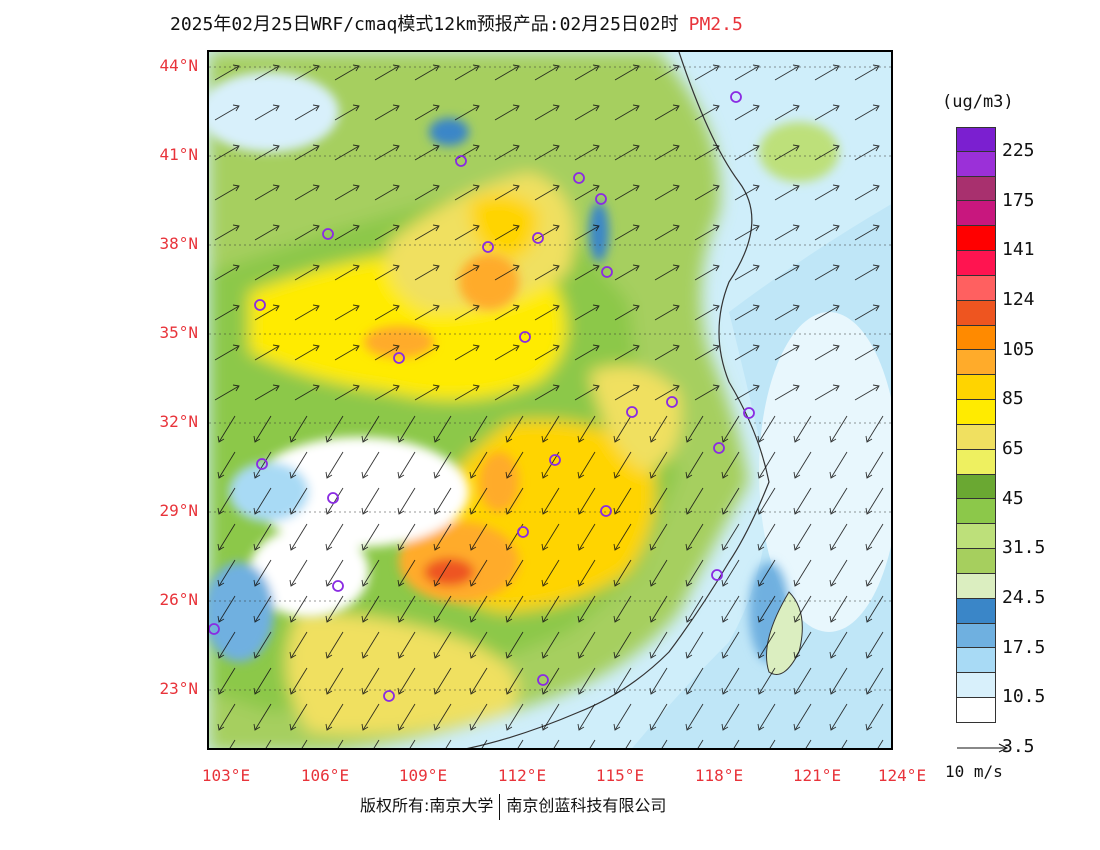 The width and height of the screenshot is (1100, 850). What do you see at coordinates (978, 102) in the screenshot?
I see `legend-units: (ug/m3)` at bounding box center [978, 102].